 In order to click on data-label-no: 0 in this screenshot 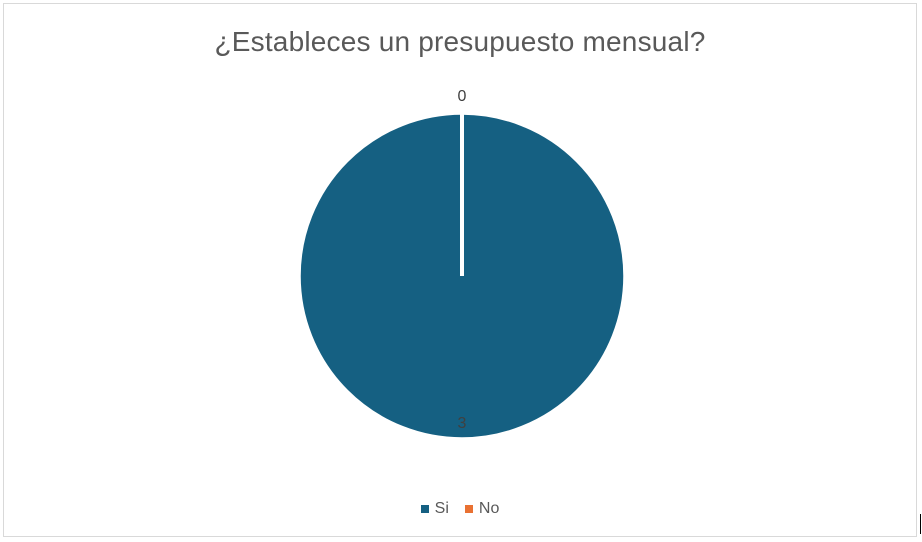, I will do `click(462, 96)`.